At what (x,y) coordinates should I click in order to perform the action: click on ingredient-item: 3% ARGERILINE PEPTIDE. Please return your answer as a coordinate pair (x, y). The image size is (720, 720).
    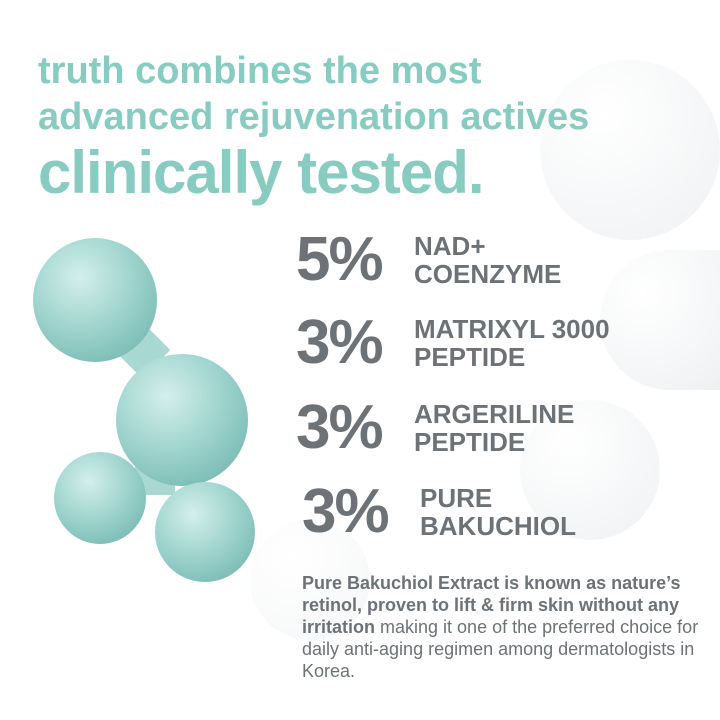
    Looking at the image, I should click on (506, 427).